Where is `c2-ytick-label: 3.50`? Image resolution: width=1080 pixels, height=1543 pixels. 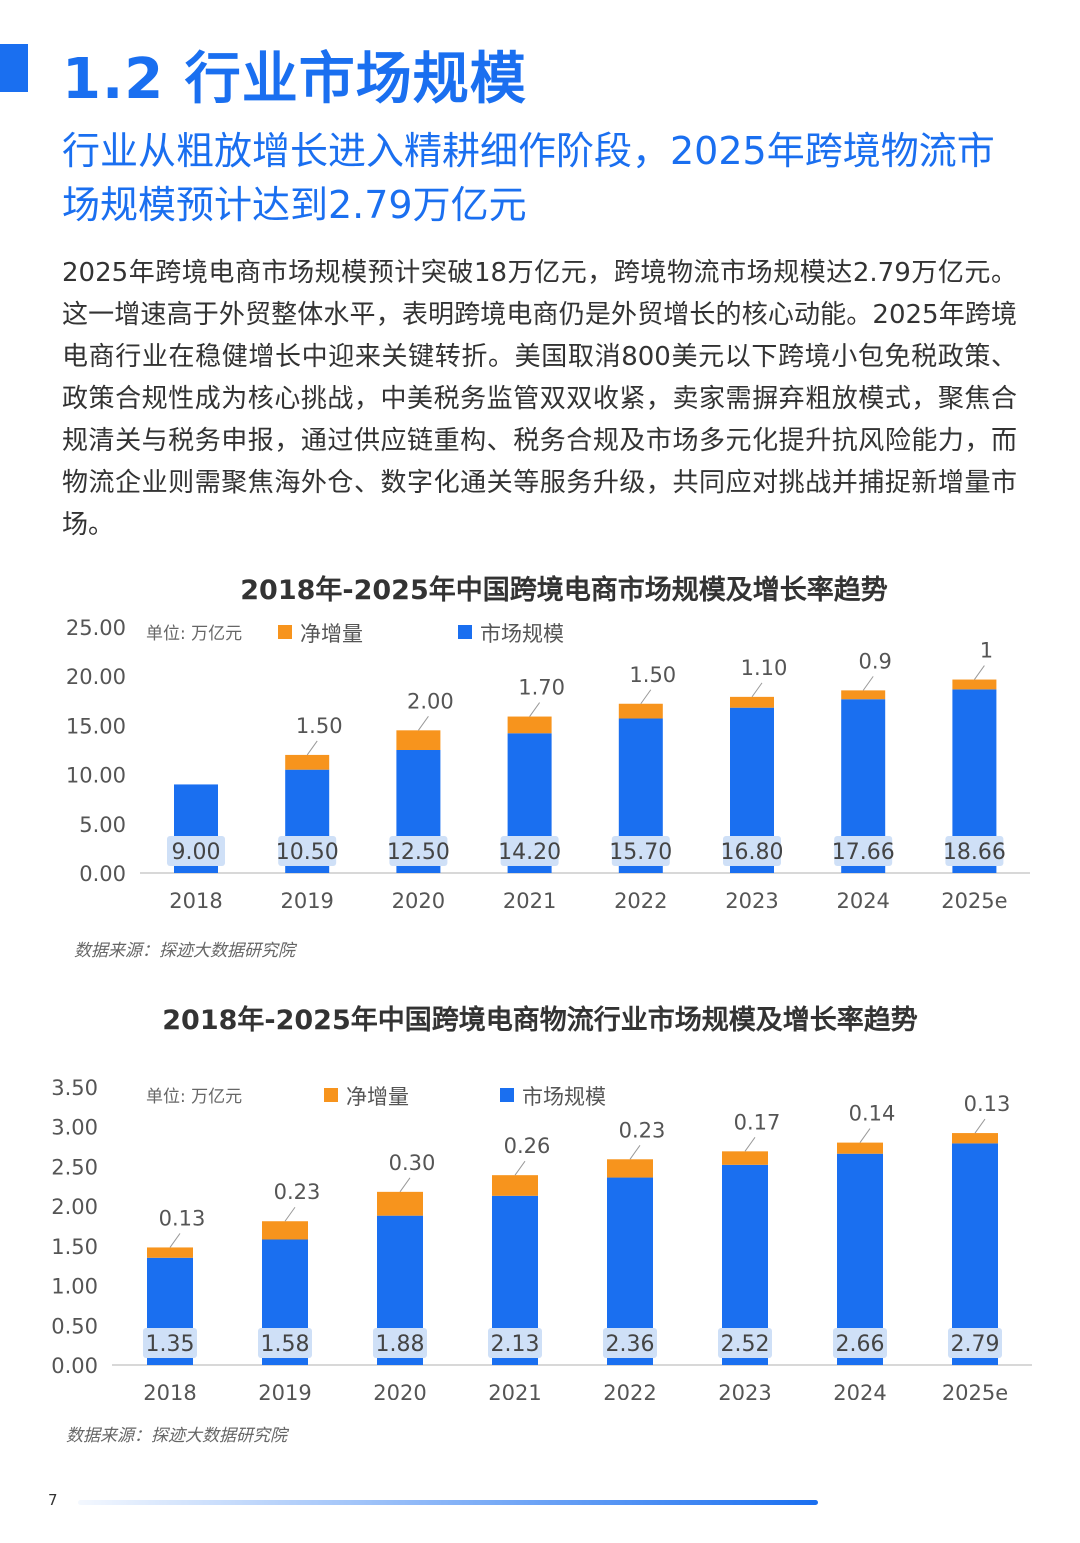 c2-ytick-label: 3.50 is located at coordinates (74, 1088).